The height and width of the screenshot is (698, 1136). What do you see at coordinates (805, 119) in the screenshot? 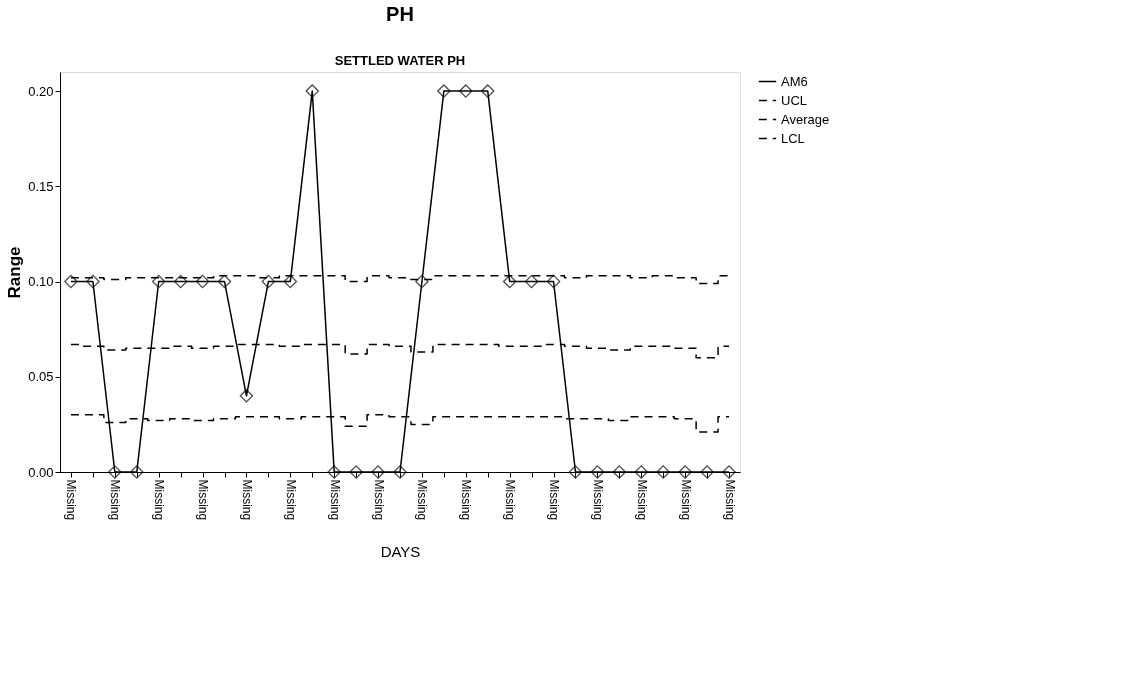
I see `legend-label: Average` at bounding box center [805, 119].